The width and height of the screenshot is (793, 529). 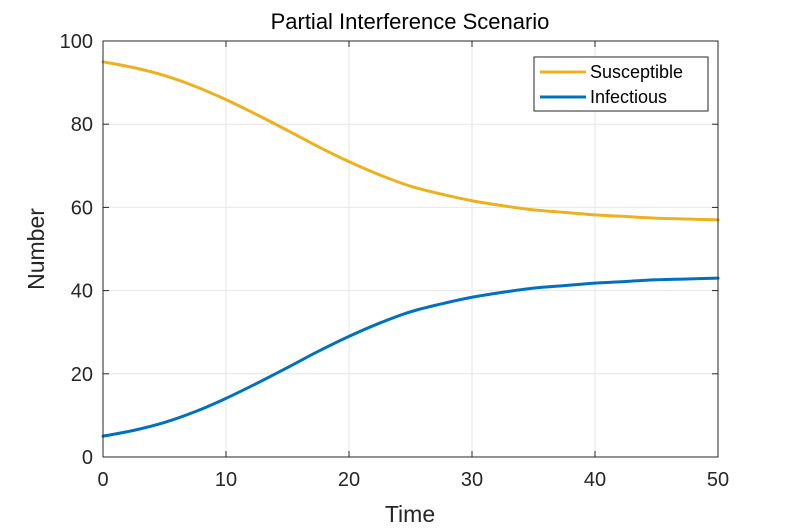 What do you see at coordinates (226, 480) in the screenshot?
I see `x-tick-label: 10` at bounding box center [226, 480].